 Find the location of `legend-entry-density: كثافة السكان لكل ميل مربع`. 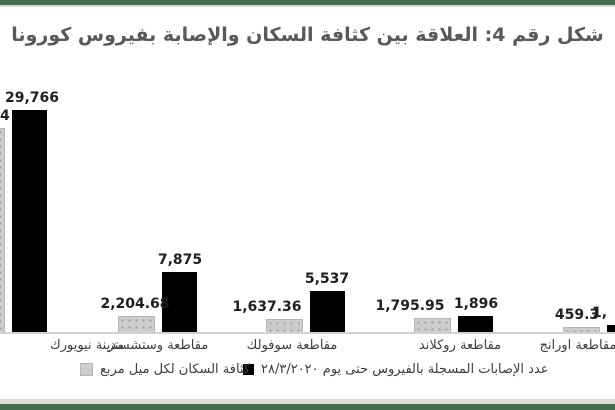

legend-entry-density: كثافة السكان لكل ميل مربع is located at coordinates (165, 369).